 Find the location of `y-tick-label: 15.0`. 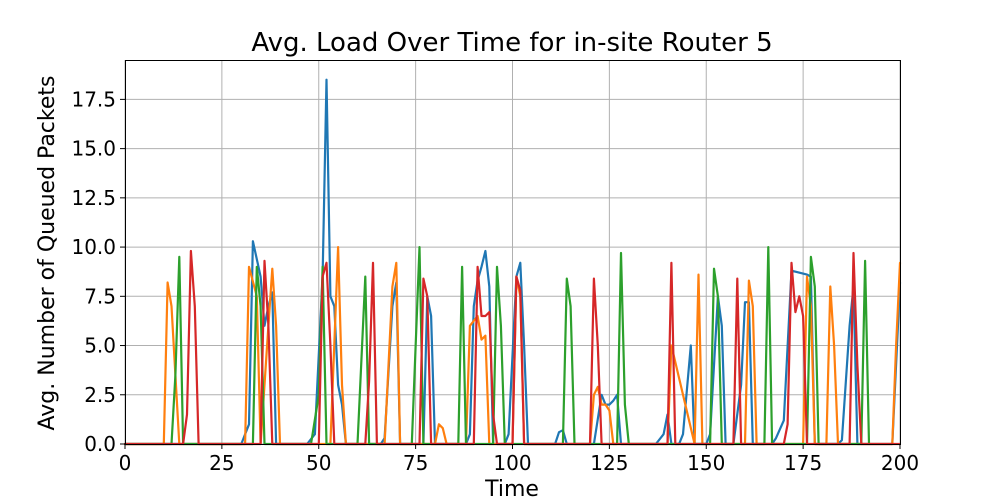

y-tick-label: 15.0 is located at coordinates (93, 149).